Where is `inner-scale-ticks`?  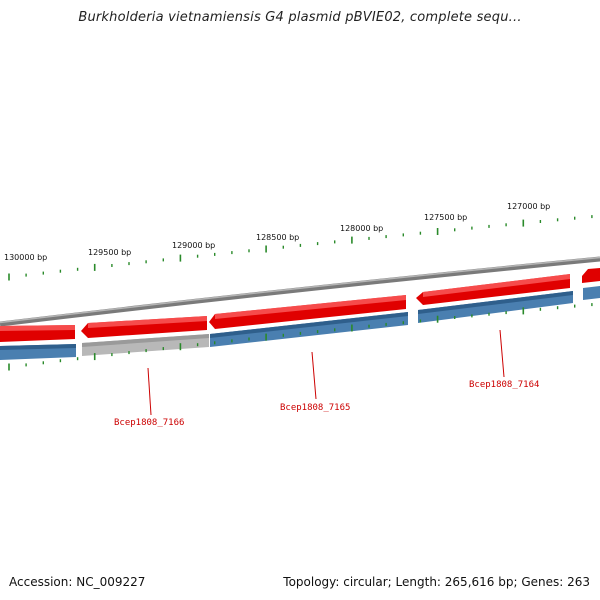 inner-scale-ticks is located at coordinates (300, 337).